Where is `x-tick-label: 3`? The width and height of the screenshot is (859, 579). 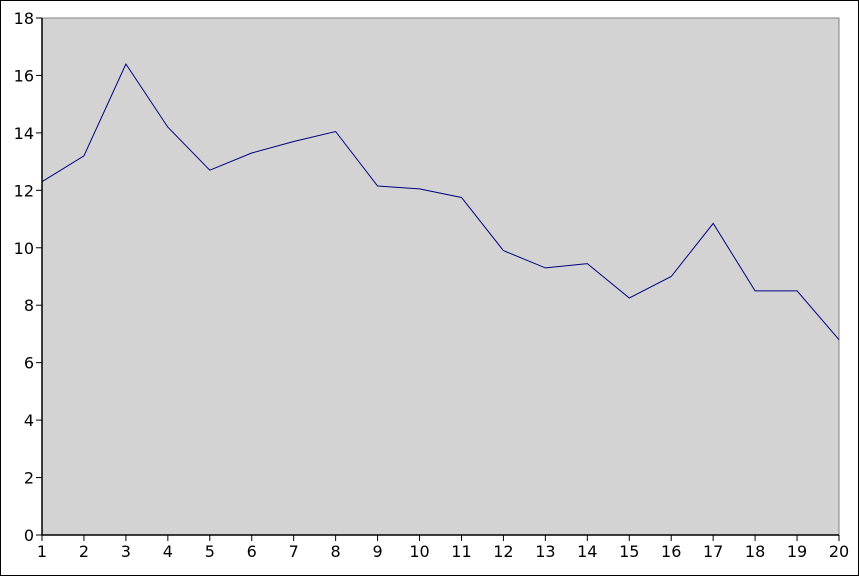
x-tick-label: 3 is located at coordinates (126, 551).